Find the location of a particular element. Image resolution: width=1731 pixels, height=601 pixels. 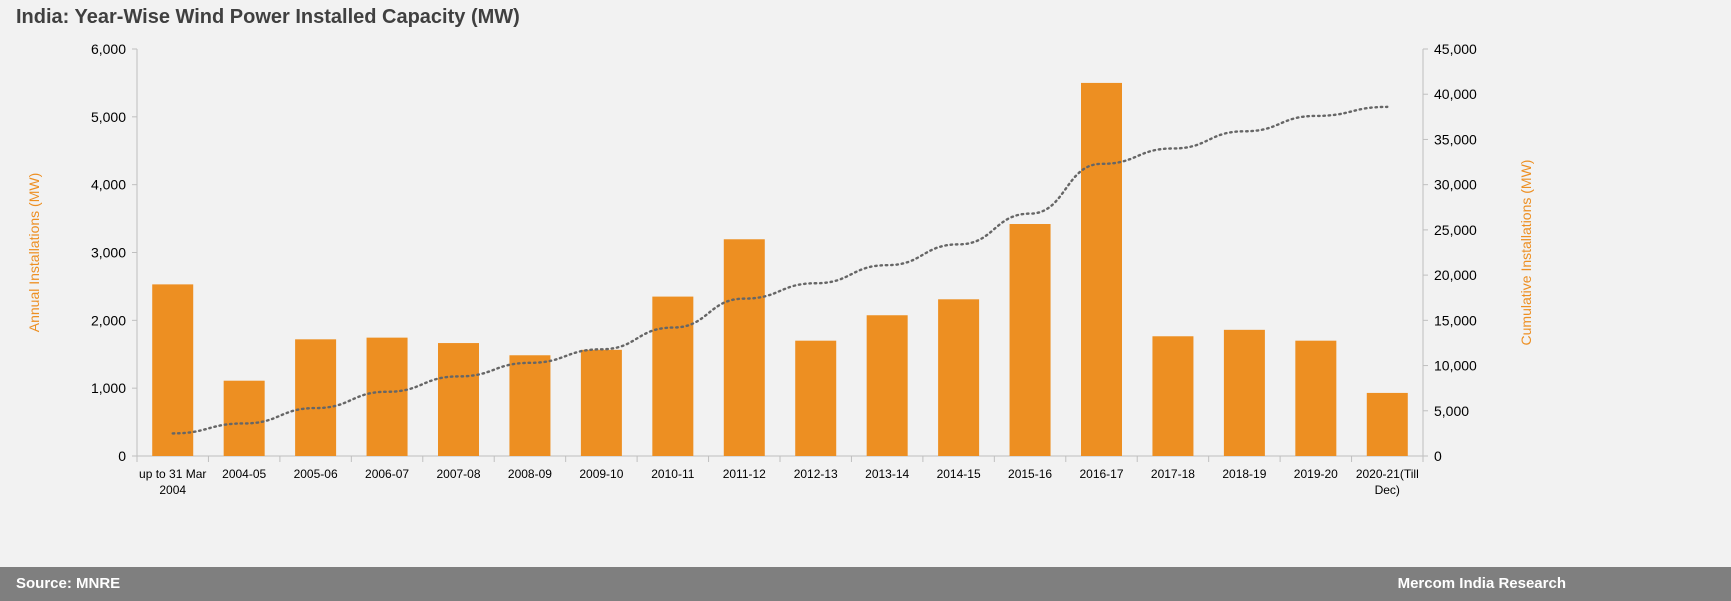

category-label: 2020-21(Till is located at coordinates (1387, 474).